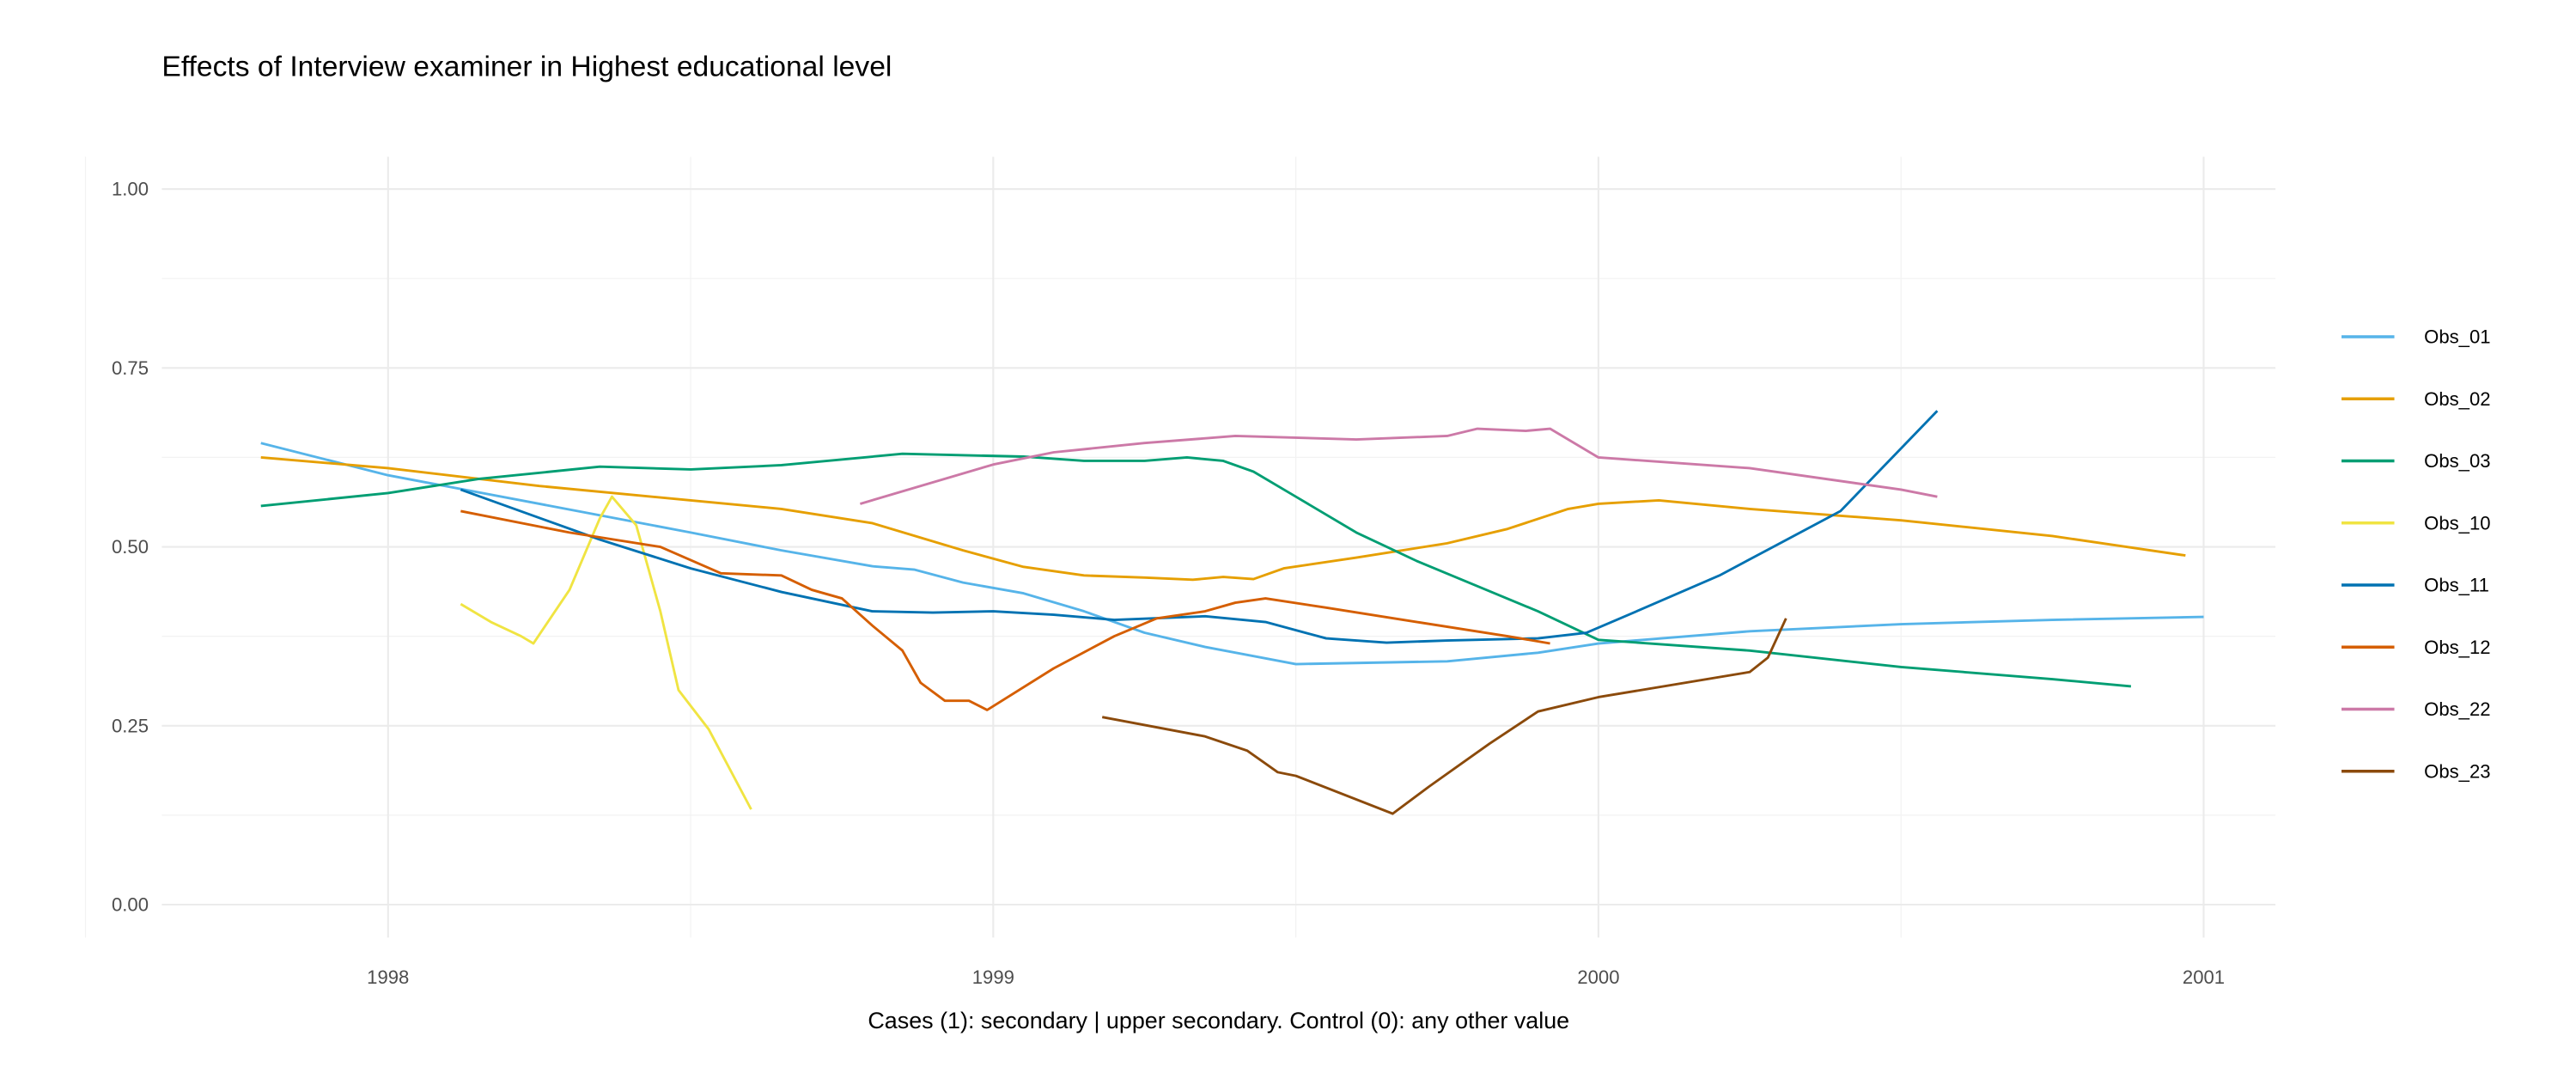  I want to click on legend-label: Obs_10, so click(2457, 522).